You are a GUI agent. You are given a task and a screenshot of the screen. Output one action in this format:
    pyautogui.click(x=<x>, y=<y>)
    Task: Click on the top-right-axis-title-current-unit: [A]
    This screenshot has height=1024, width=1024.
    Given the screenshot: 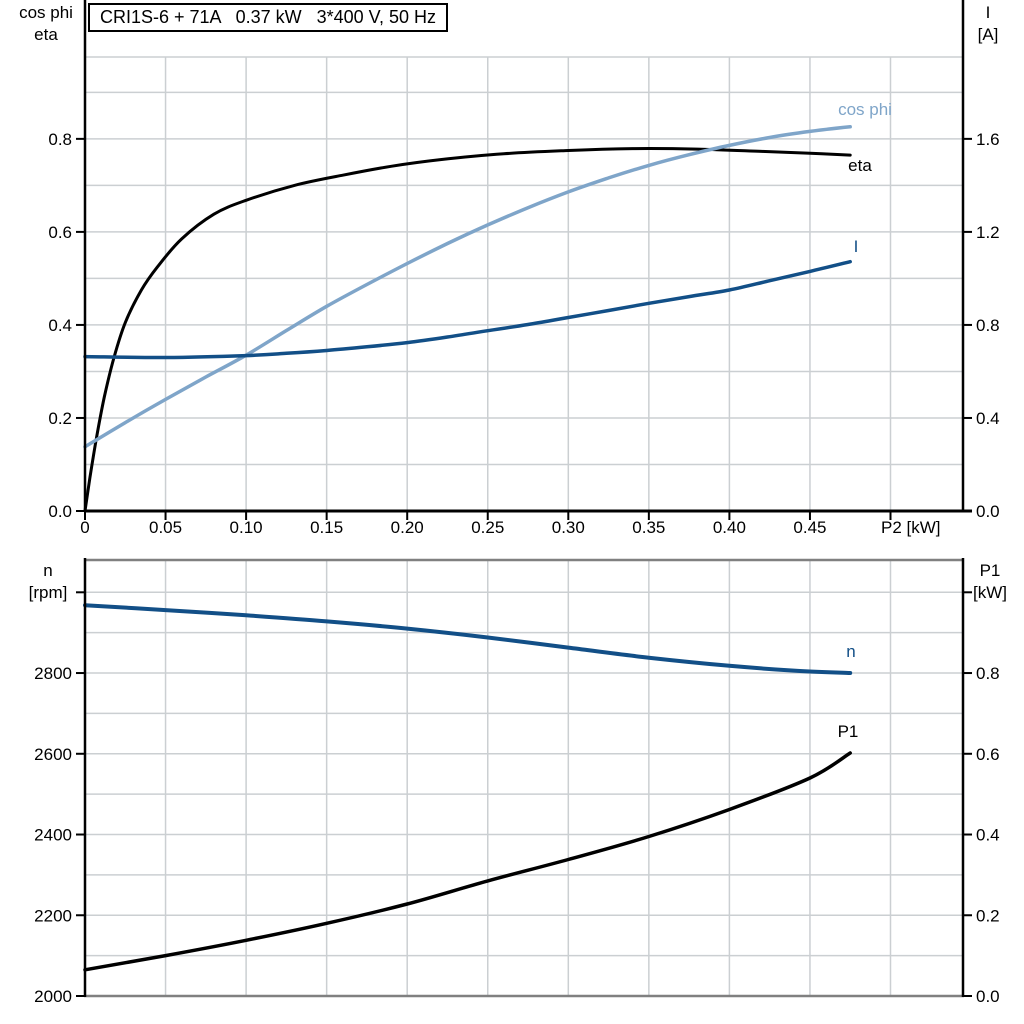 What is the action you would take?
    pyautogui.click(x=988, y=34)
    